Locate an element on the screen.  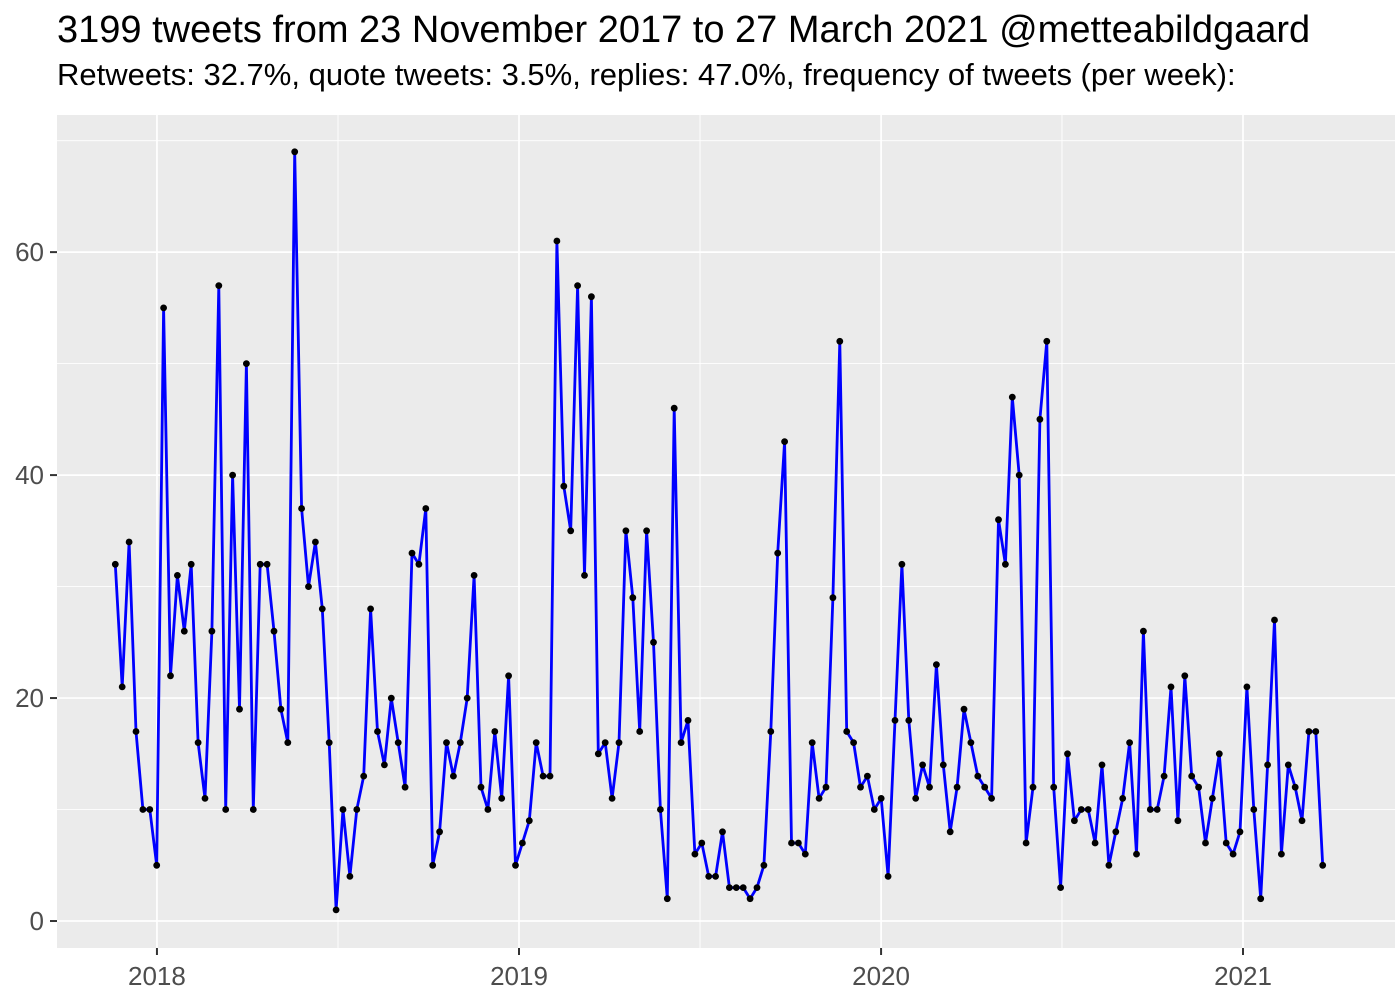
y-axis-label: 40 is located at coordinates (29, 475).